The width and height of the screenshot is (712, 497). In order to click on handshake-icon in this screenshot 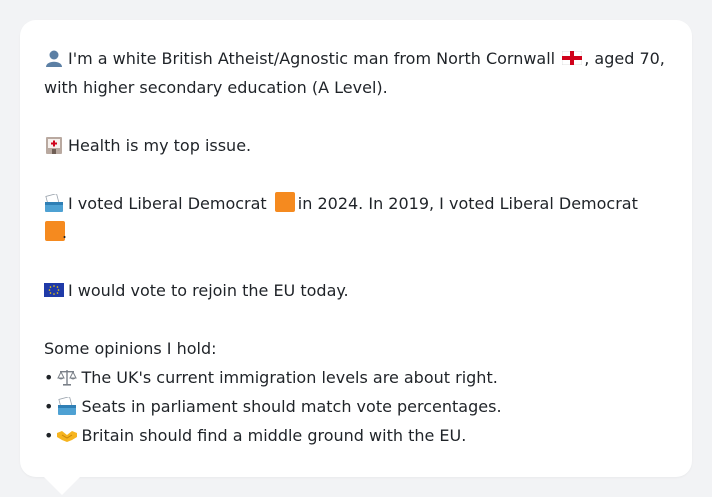, I will do `click(67, 436)`.